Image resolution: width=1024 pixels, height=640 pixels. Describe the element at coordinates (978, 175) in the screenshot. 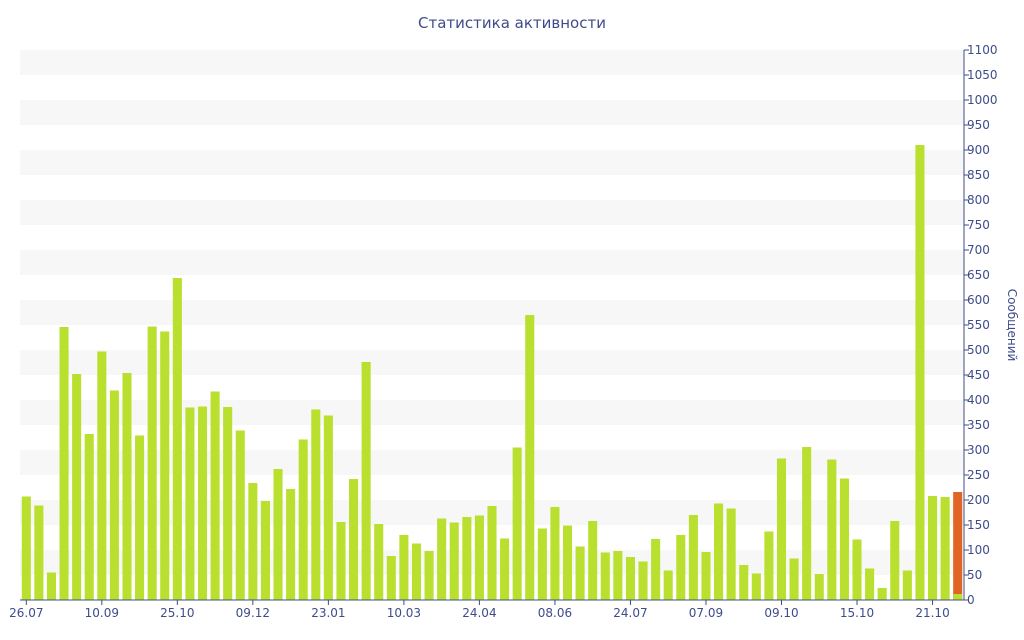

I see `y-tick-label: 850` at that location.